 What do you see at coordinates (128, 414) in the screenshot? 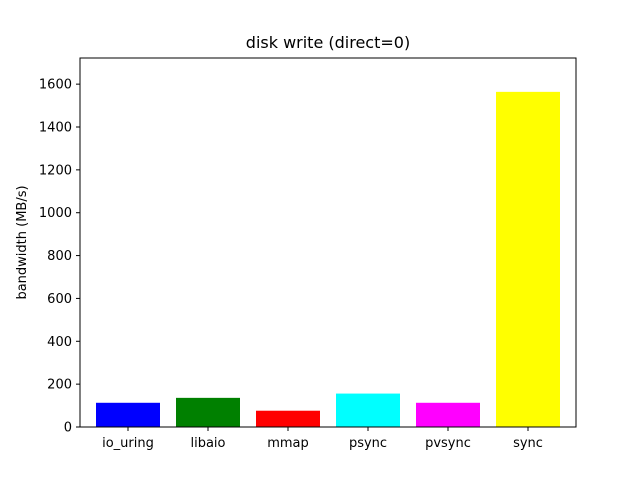
I see `bar-io_uring` at bounding box center [128, 414].